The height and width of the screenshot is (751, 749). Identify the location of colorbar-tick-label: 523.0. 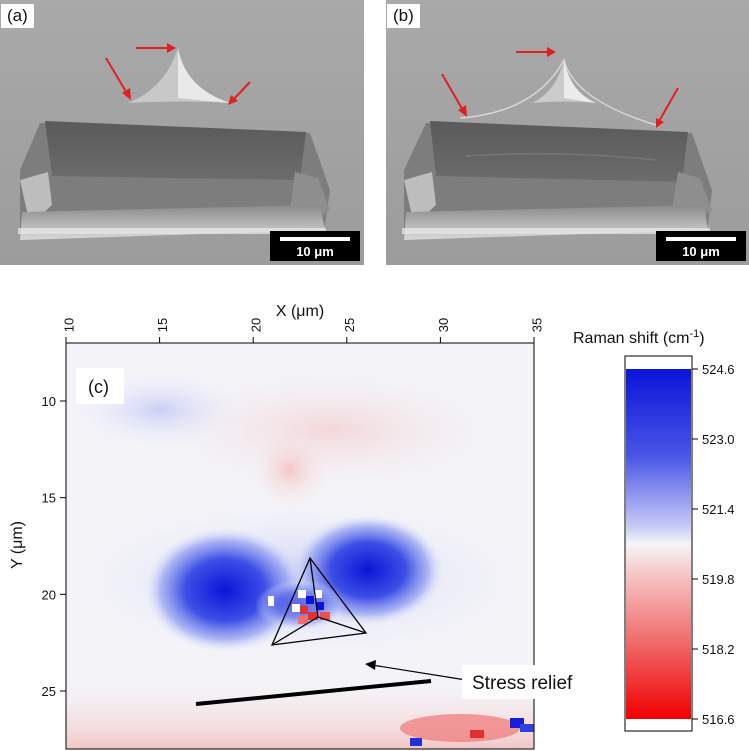
(718, 439).